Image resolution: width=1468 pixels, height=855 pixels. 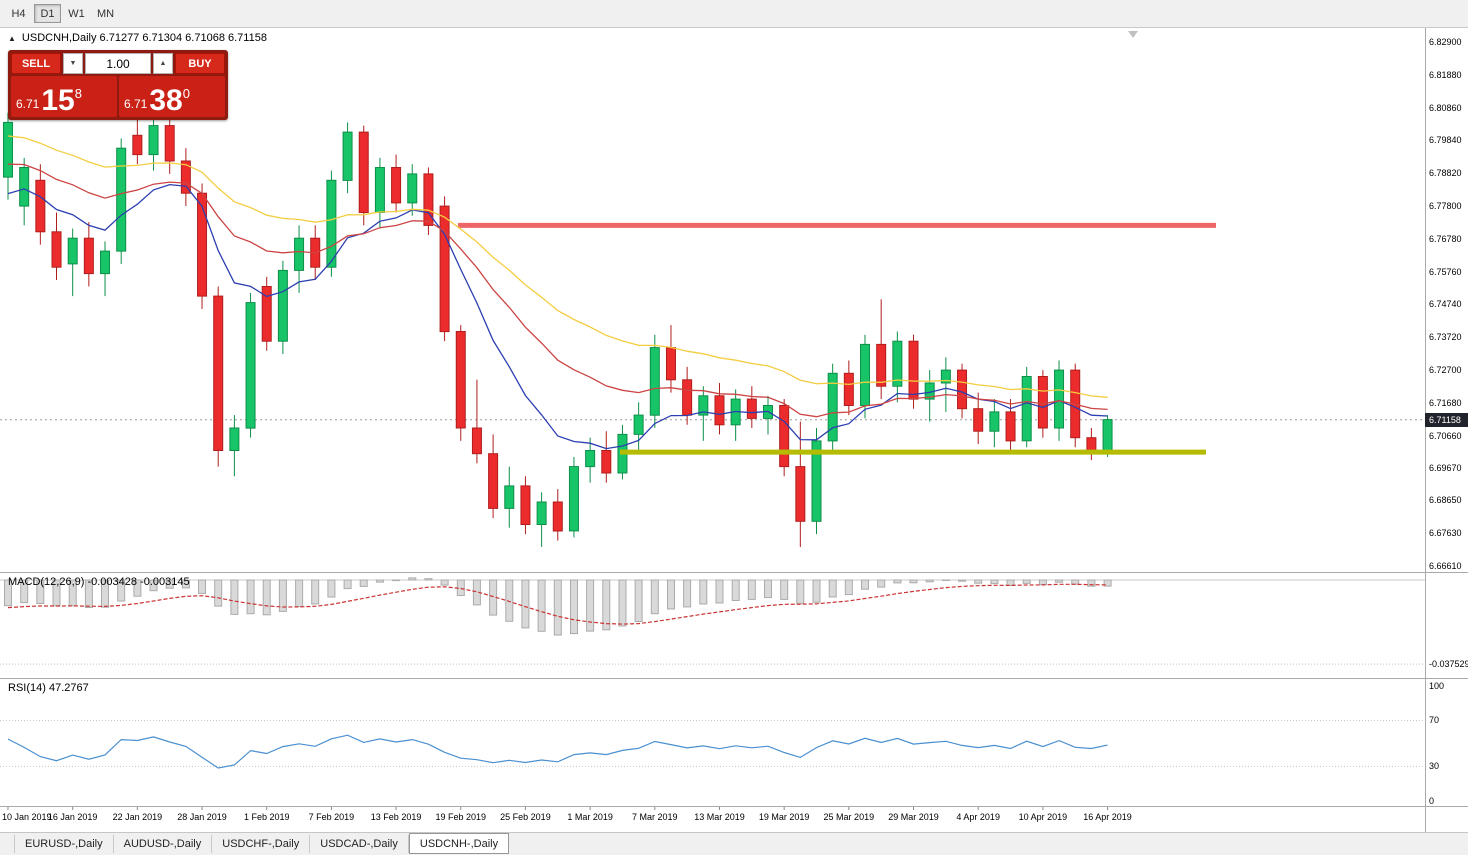 I want to click on sell-button: SELL, so click(x=36, y=63).